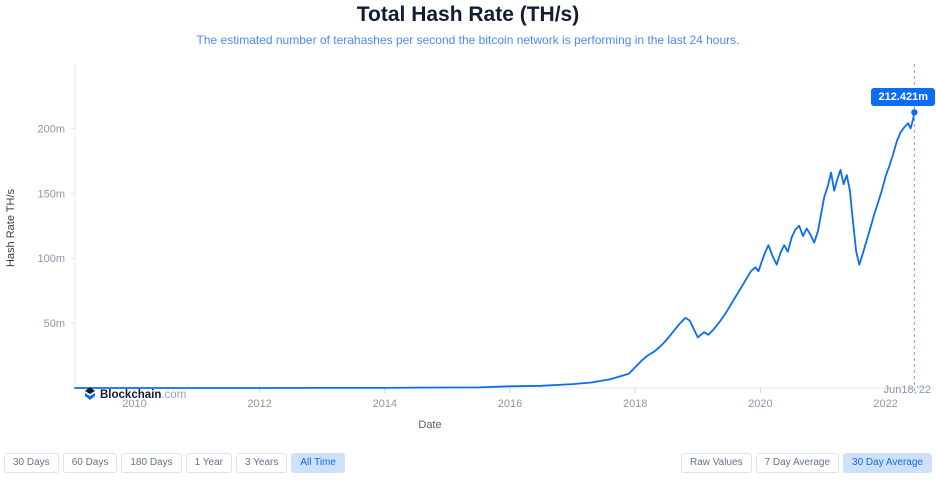  Describe the element at coordinates (208, 463) in the screenshot. I see `range-button-1-year: 1 Year` at that location.